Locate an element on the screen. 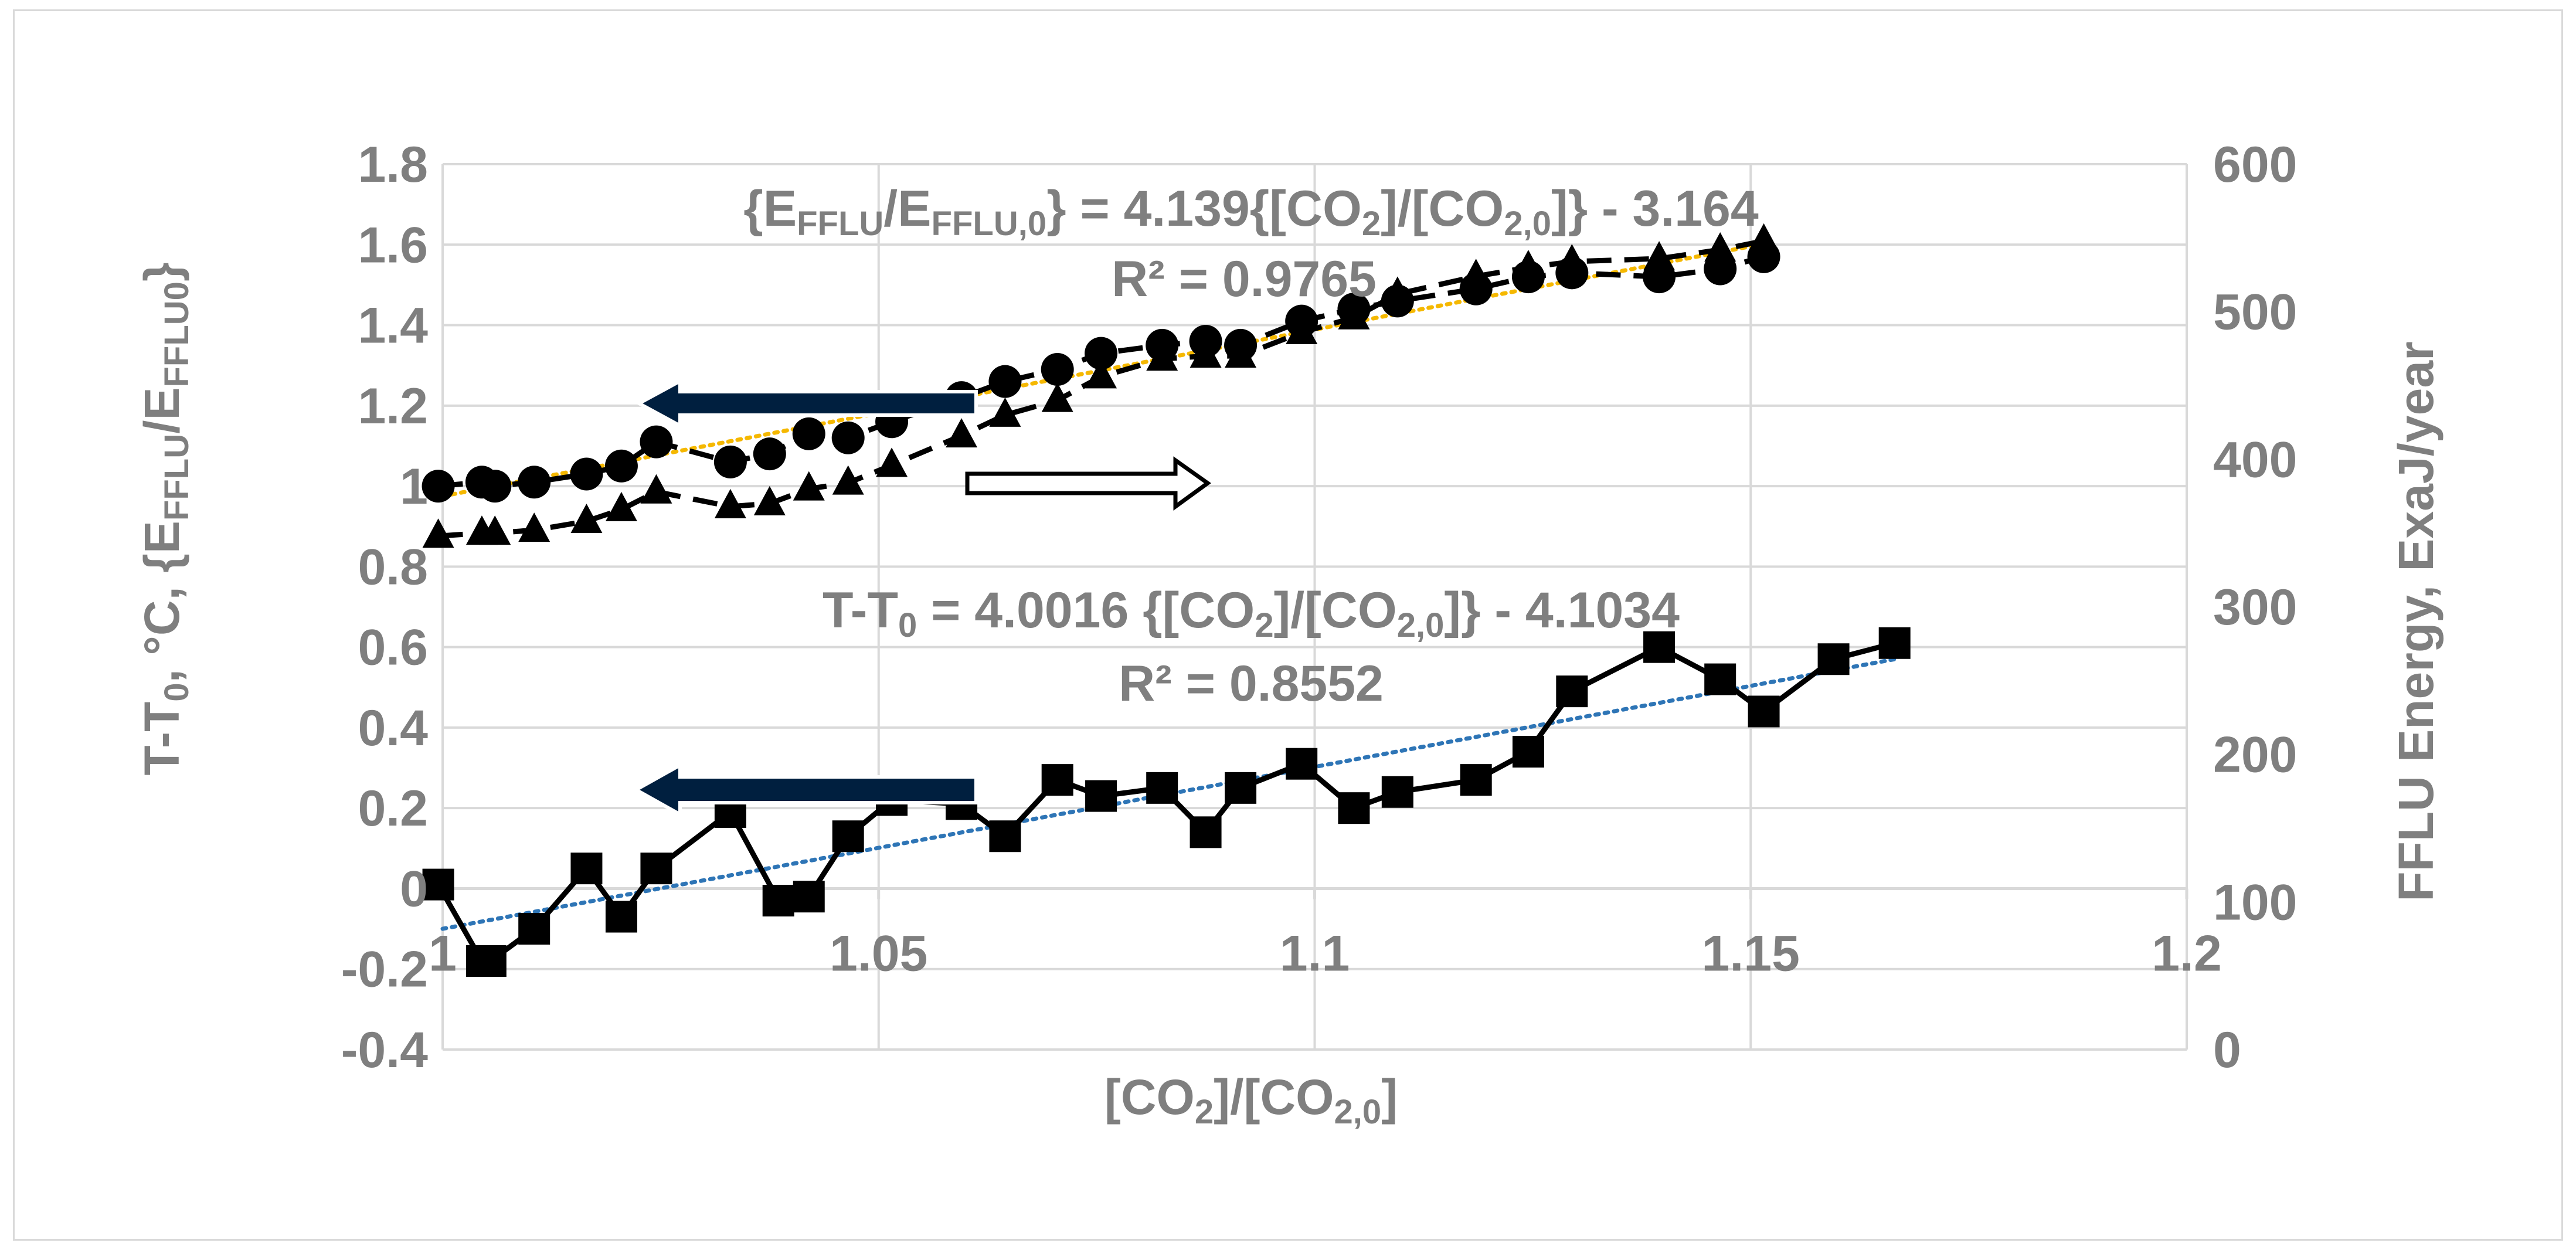 This screenshot has height=1253, width=2576. direction-arrows is located at coordinates (922, 598).